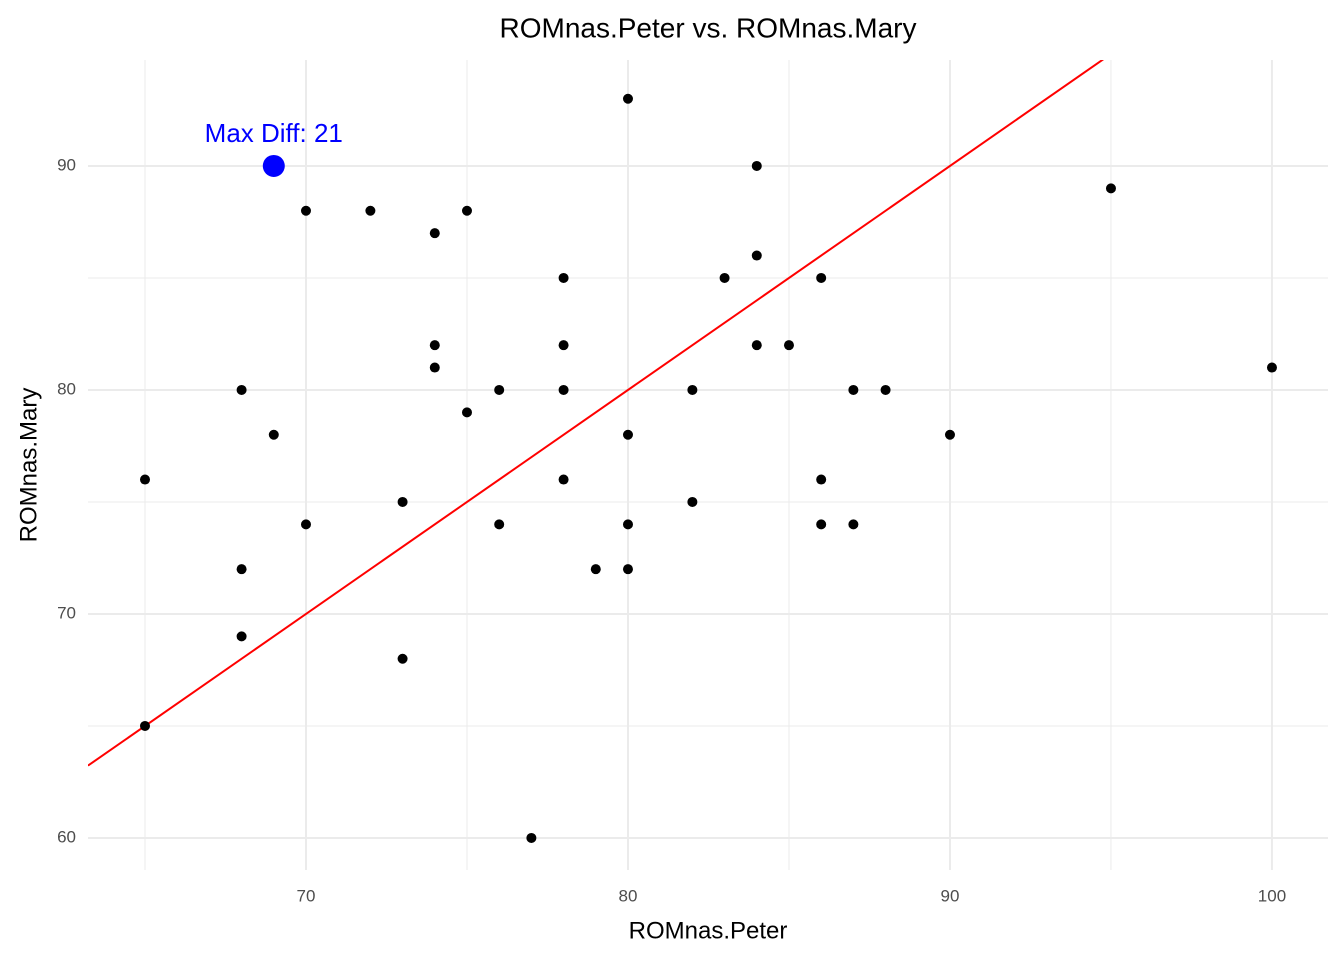 This screenshot has width=1344, height=960. Describe the element at coordinates (66, 388) in the screenshot. I see `y-tick-label: 80` at that location.